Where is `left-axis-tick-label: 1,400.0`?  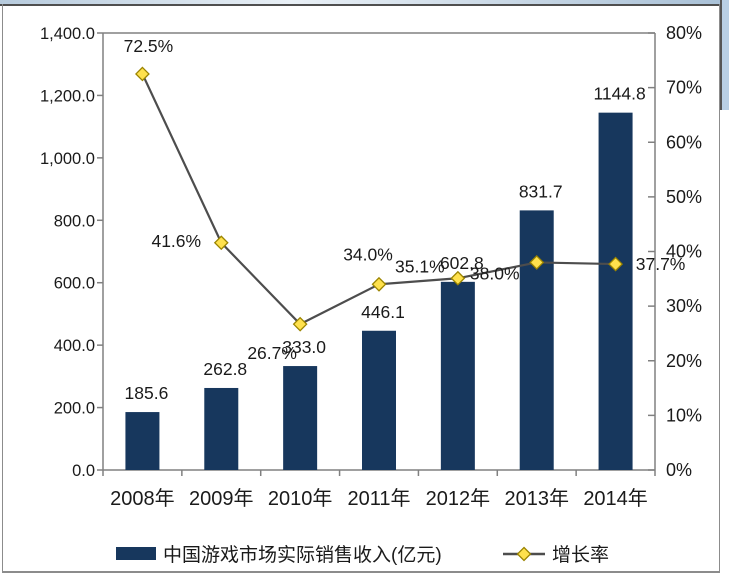
left-axis-tick-label: 1,400.0 is located at coordinates (67, 34).